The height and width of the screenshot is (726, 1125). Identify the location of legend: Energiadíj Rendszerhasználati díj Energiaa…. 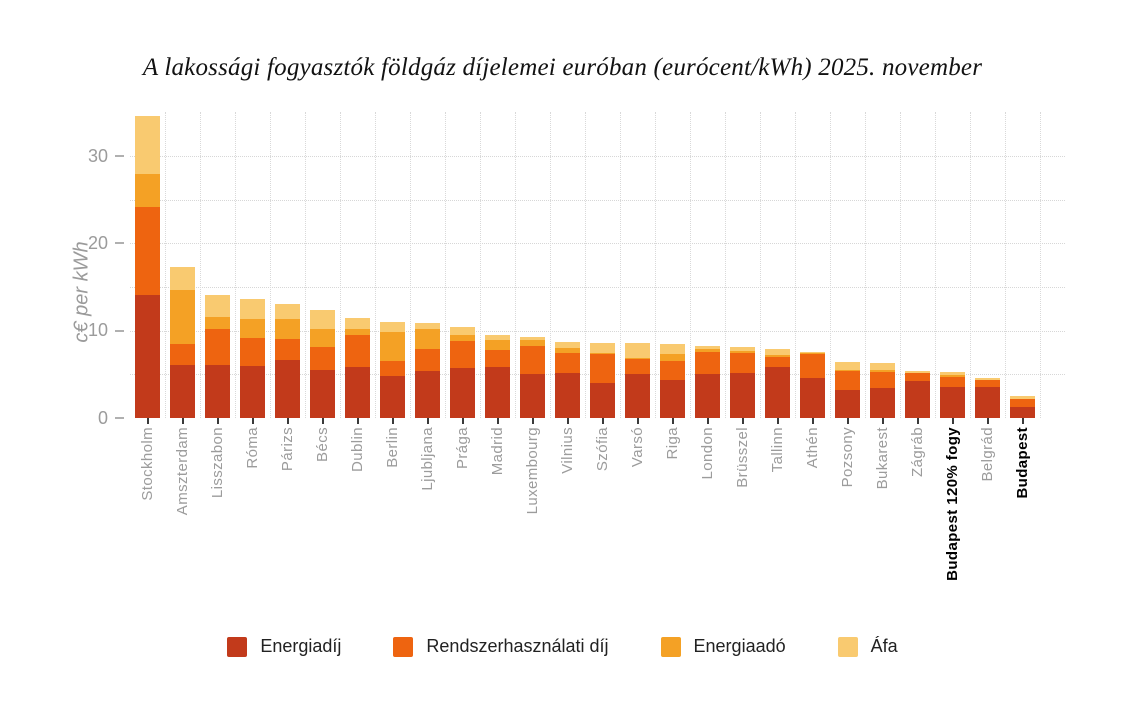
(562, 646).